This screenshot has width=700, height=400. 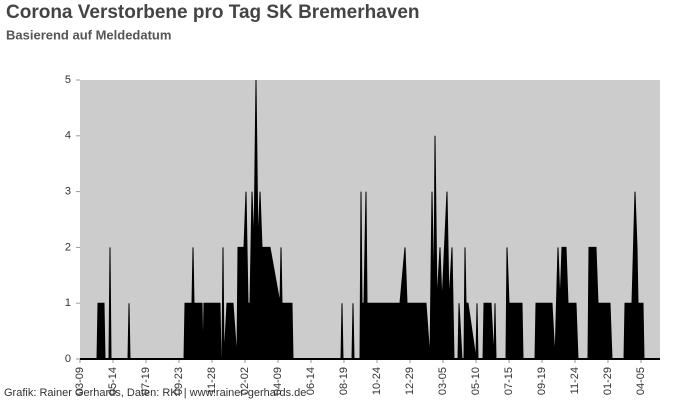 I want to click on x-tick-label: 10-24, so click(x=377, y=381).